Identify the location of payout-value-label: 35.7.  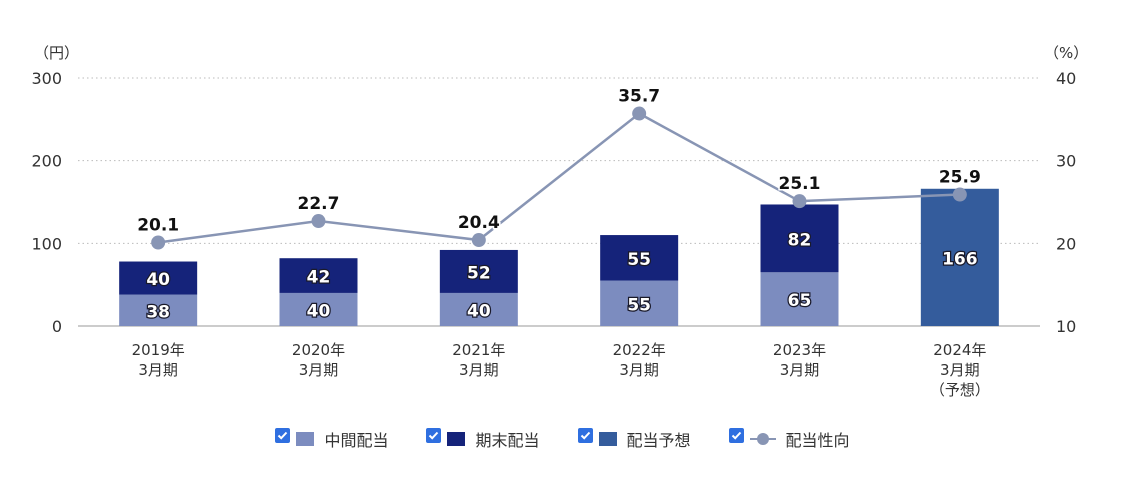
(639, 97).